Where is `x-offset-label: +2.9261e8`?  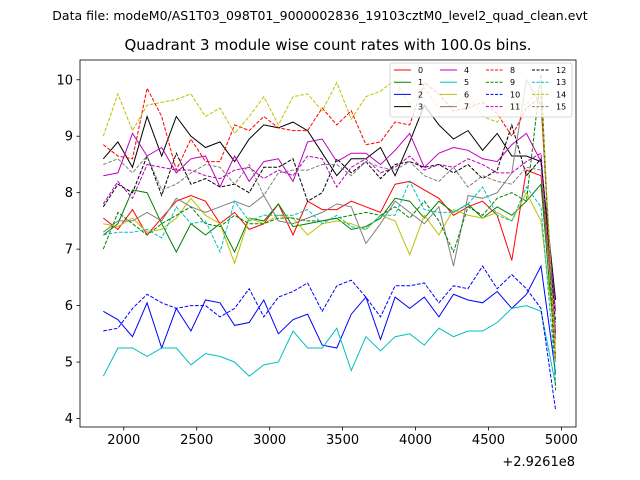
x-offset-label: +2.9261e8 is located at coordinates (538, 462).